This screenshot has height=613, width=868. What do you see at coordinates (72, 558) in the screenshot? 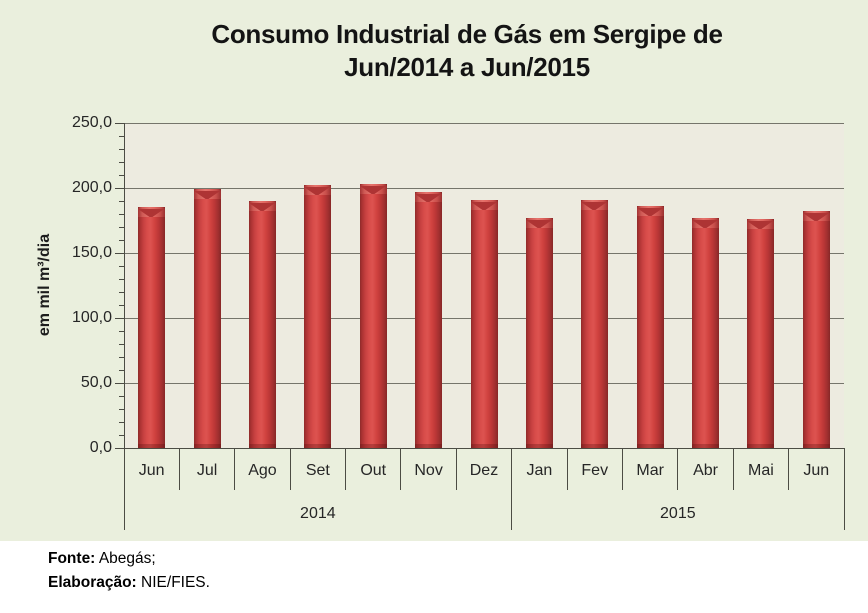
I see `source-label: Fonte:` at bounding box center [72, 558].